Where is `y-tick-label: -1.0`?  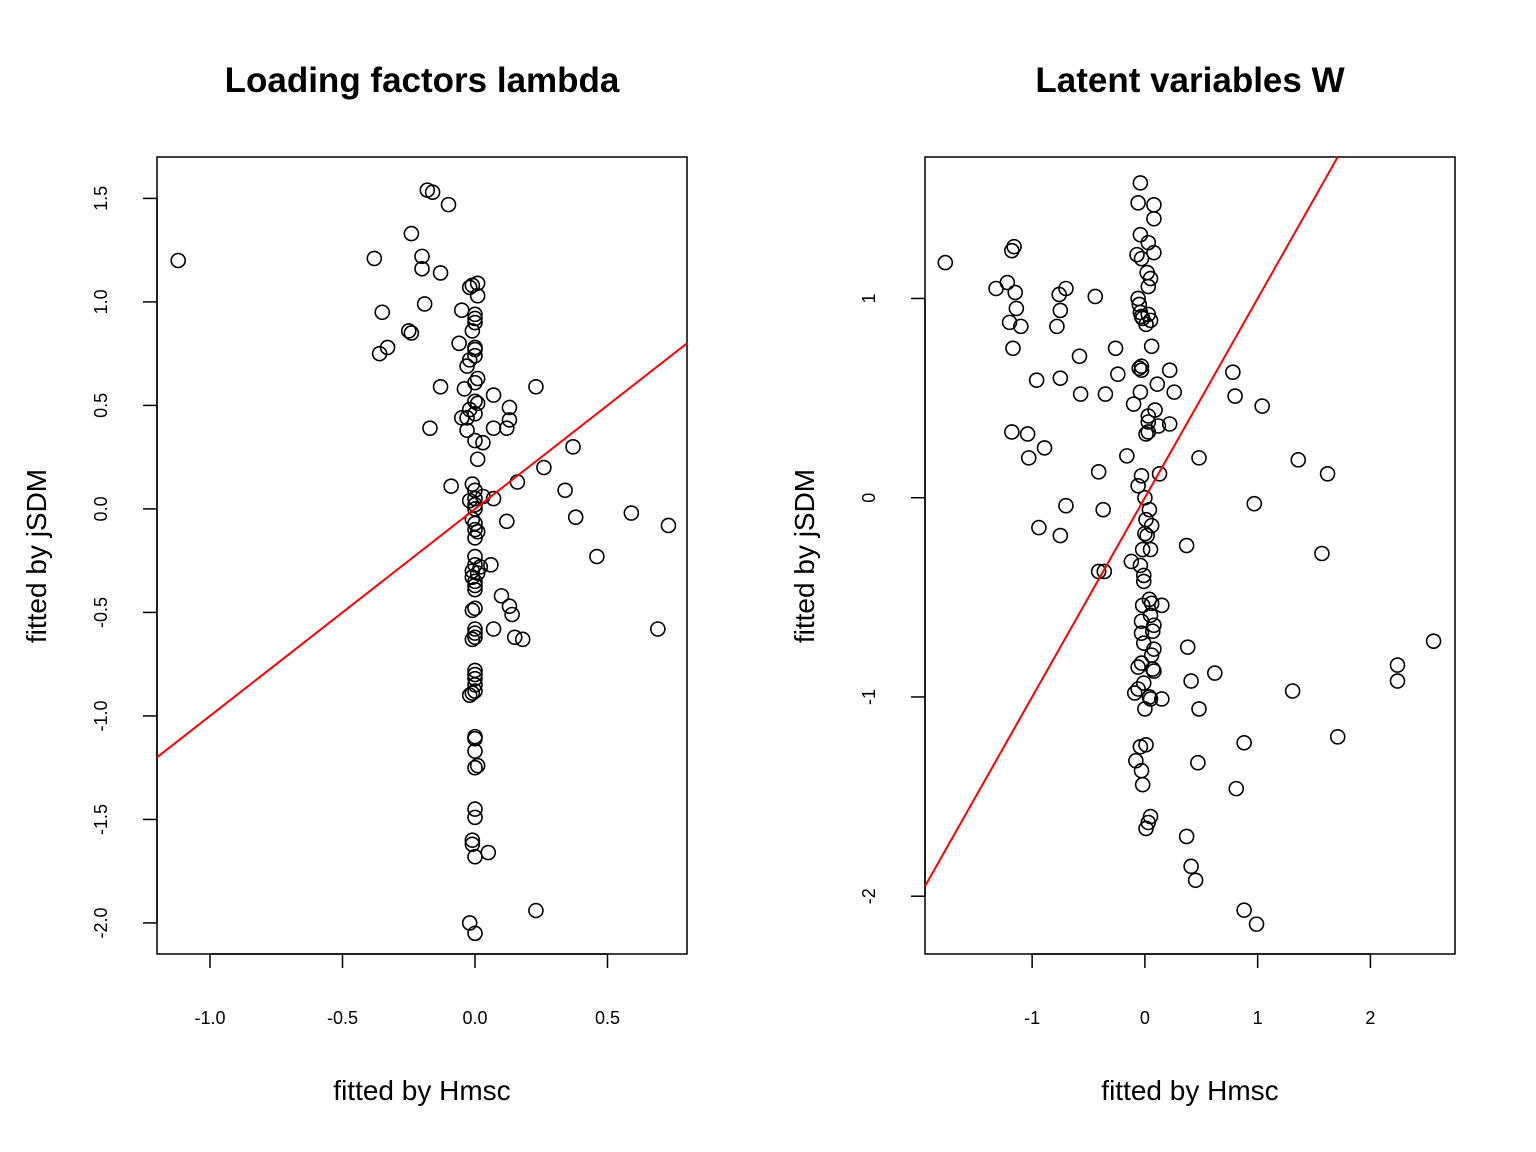 y-tick-label: -1.0 is located at coordinates (101, 715).